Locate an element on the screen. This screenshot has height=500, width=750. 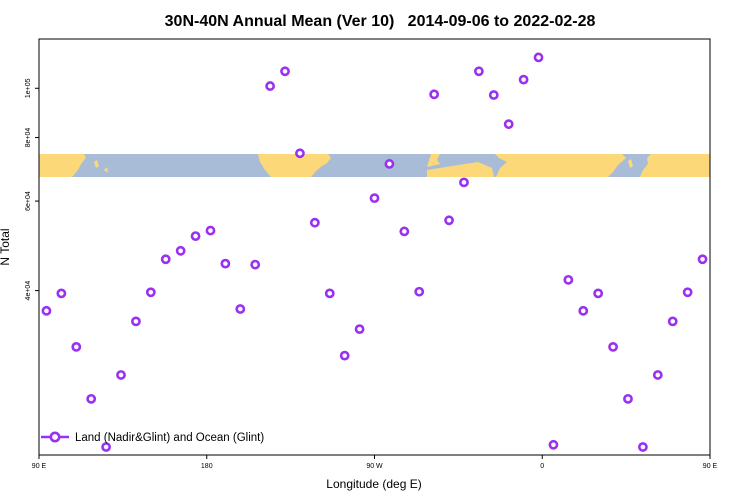
world-map-strip is located at coordinates (374, 165).